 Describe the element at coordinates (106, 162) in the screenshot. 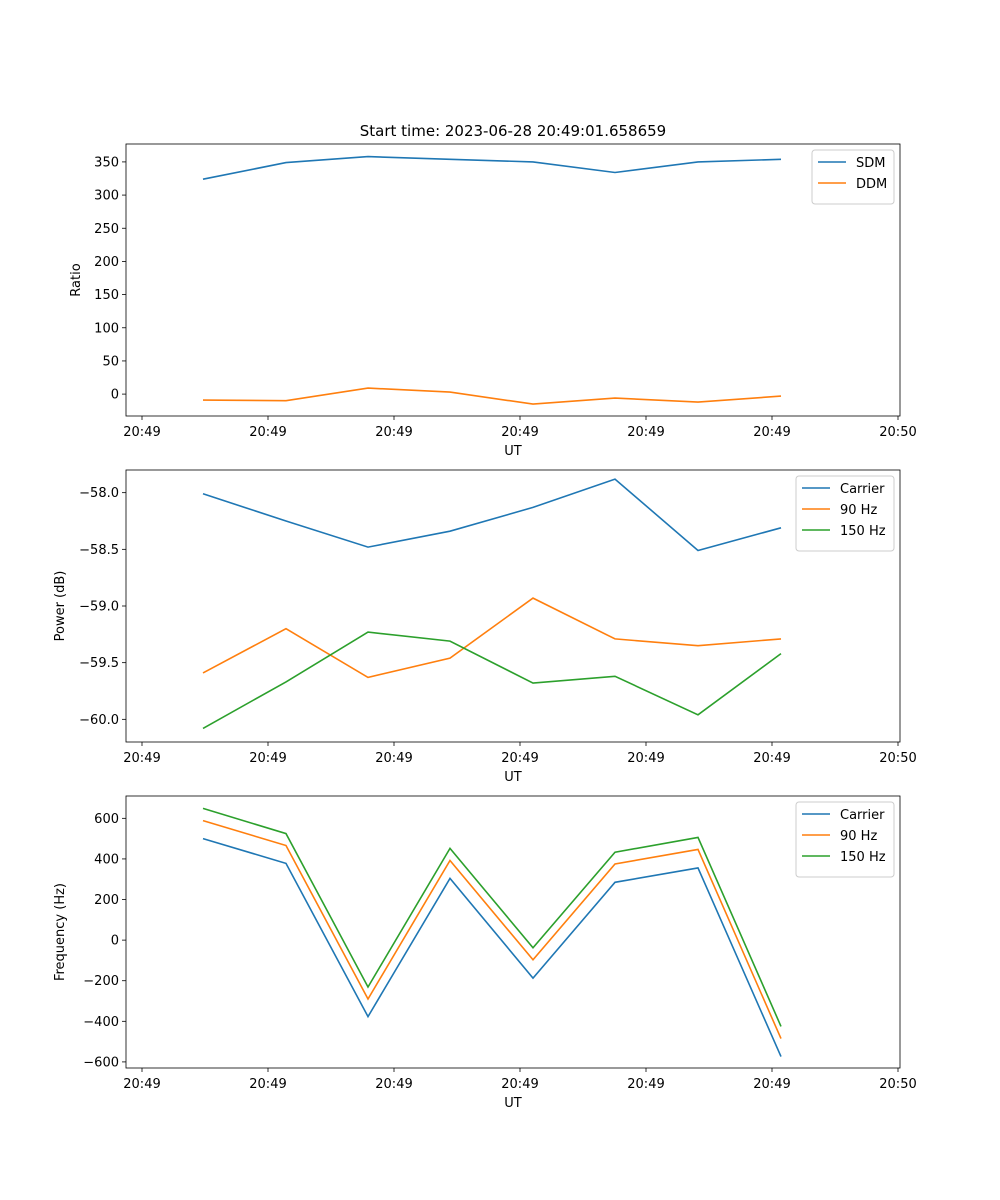

I see `y-tick-label: 350` at that location.